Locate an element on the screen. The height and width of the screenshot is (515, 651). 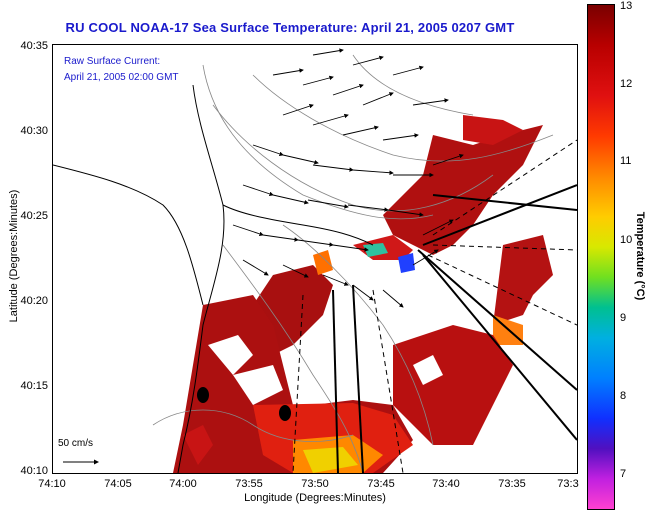
x-tick-label: 73:55 is located at coordinates (249, 484).